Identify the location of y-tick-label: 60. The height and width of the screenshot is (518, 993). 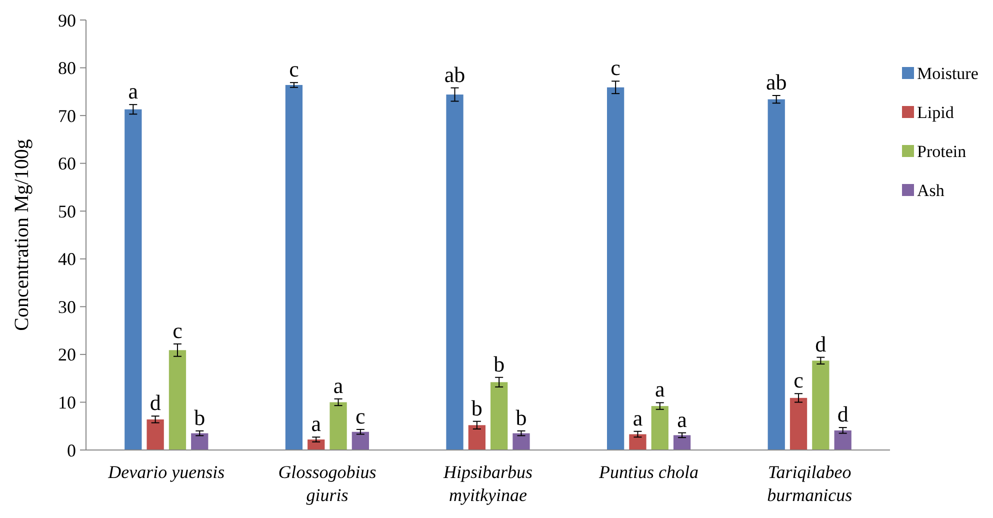
(67, 164).